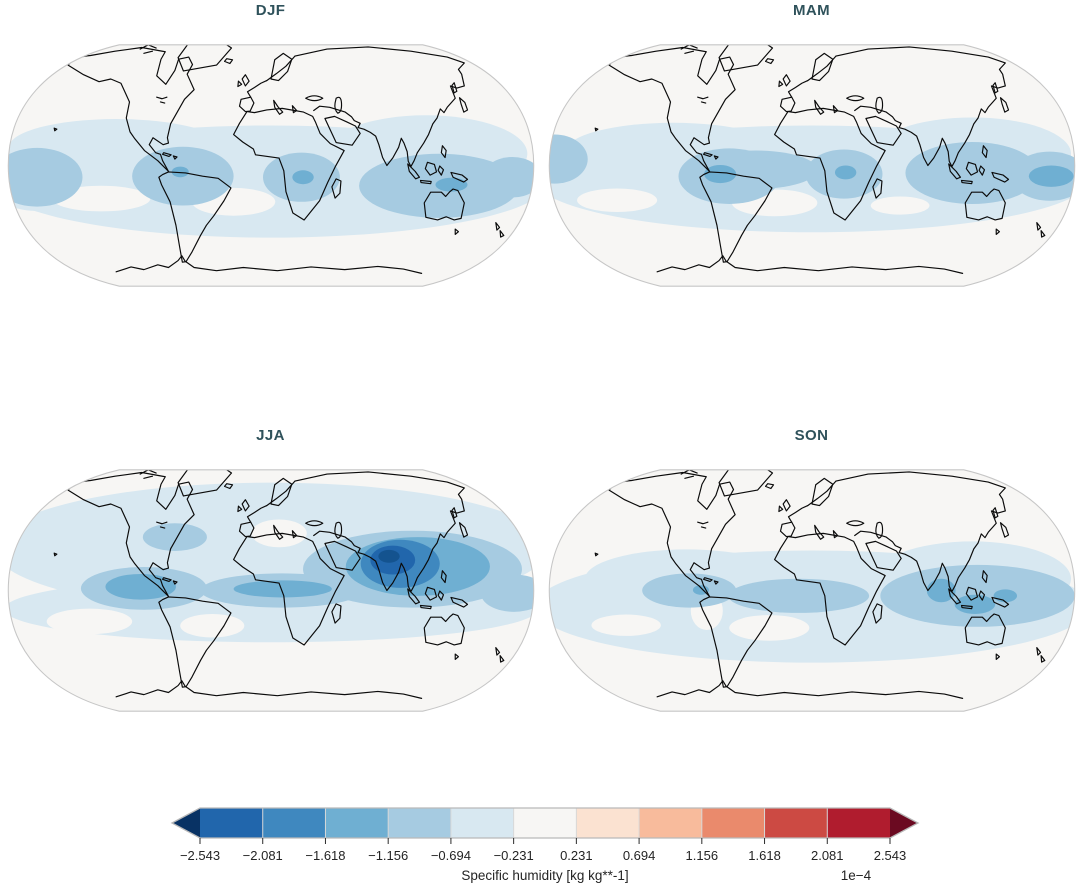  I want to click on colorbar-tick-label: 0.694, so click(639, 855).